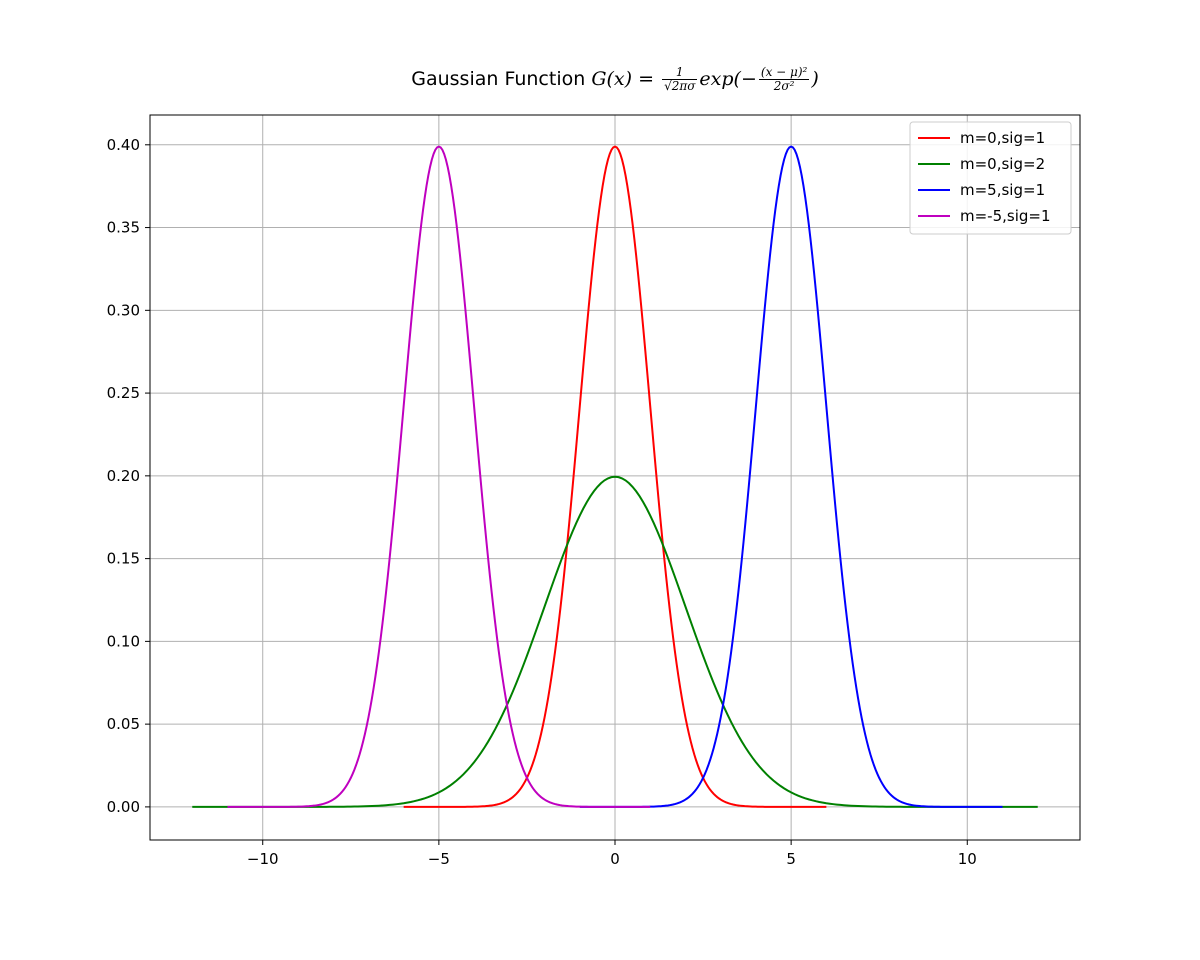  I want to click on y-tick-label: 0.40, so click(123, 145).